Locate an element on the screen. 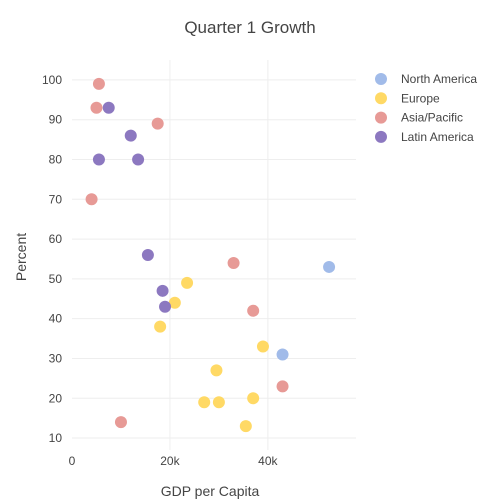 Image resolution: width=500 pixels, height=500 pixels. y-axis-ticks: 10 20 30 40 50 60 70 80 90 100 is located at coordinates (52, 259).